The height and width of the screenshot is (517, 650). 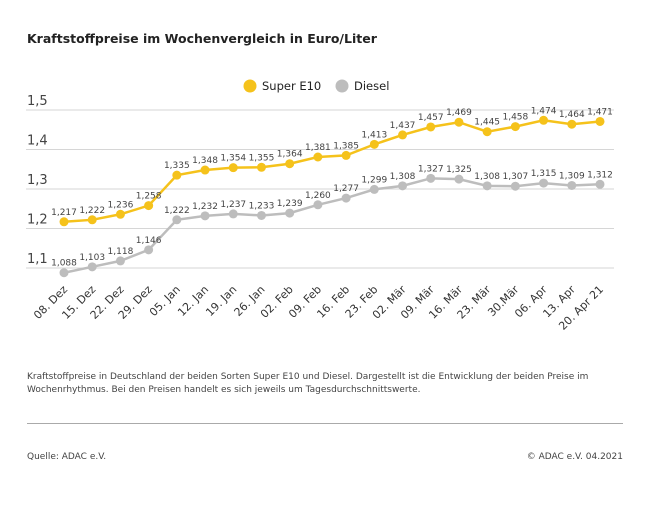 I want to click on data-label: 1,335, so click(x=177, y=166).